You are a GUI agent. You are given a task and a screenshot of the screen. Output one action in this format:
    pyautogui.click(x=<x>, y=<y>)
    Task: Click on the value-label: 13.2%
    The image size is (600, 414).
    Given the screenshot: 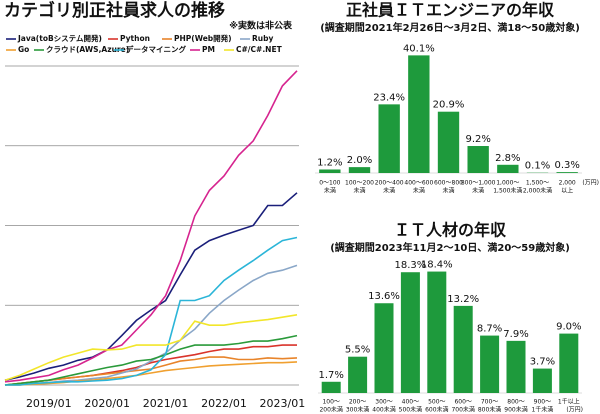 What is the action you would take?
    pyautogui.click(x=463, y=299)
    